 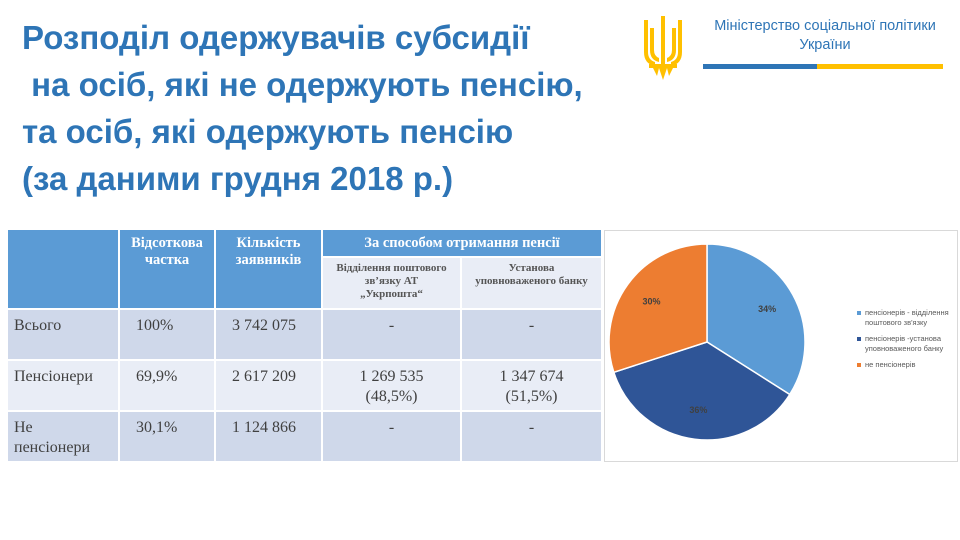 I want to click on subheader-post-line-1: Відділення поштового, so click(x=391, y=268).